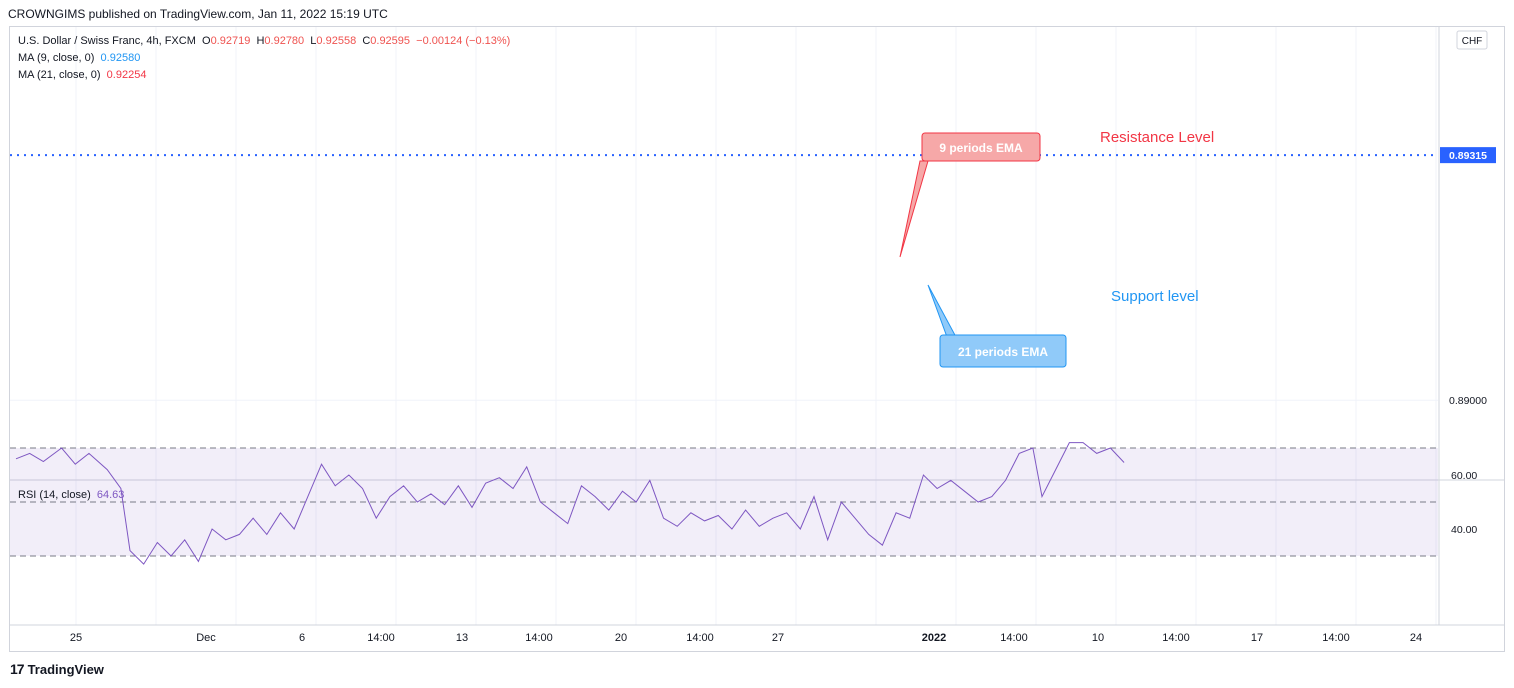 The image size is (1514, 688). What do you see at coordinates (206, 638) in the screenshot?
I see `time-tick-label: Dec` at bounding box center [206, 638].